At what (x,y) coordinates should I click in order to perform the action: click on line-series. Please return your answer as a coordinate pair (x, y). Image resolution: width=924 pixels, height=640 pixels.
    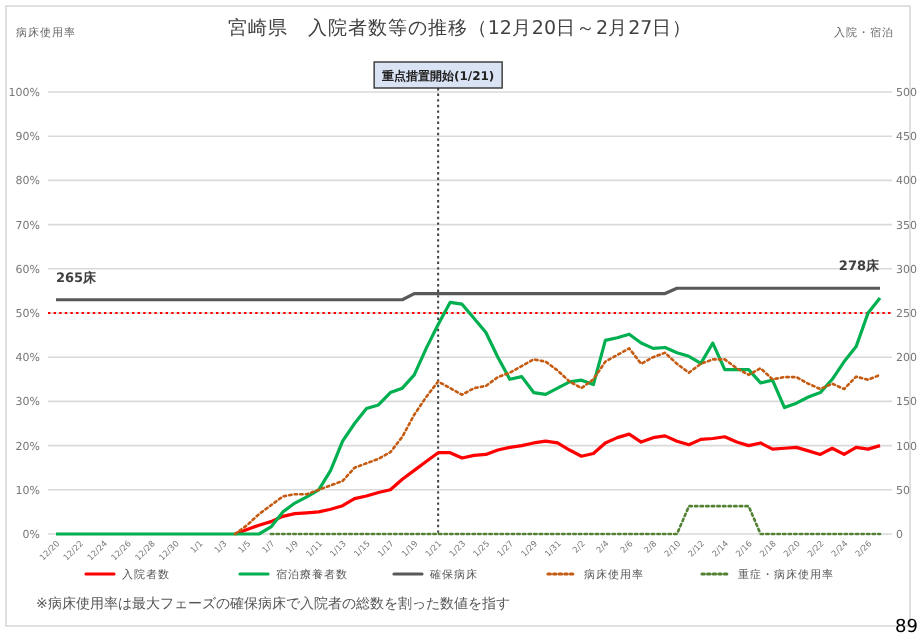
    Looking at the image, I should click on (557, 484).